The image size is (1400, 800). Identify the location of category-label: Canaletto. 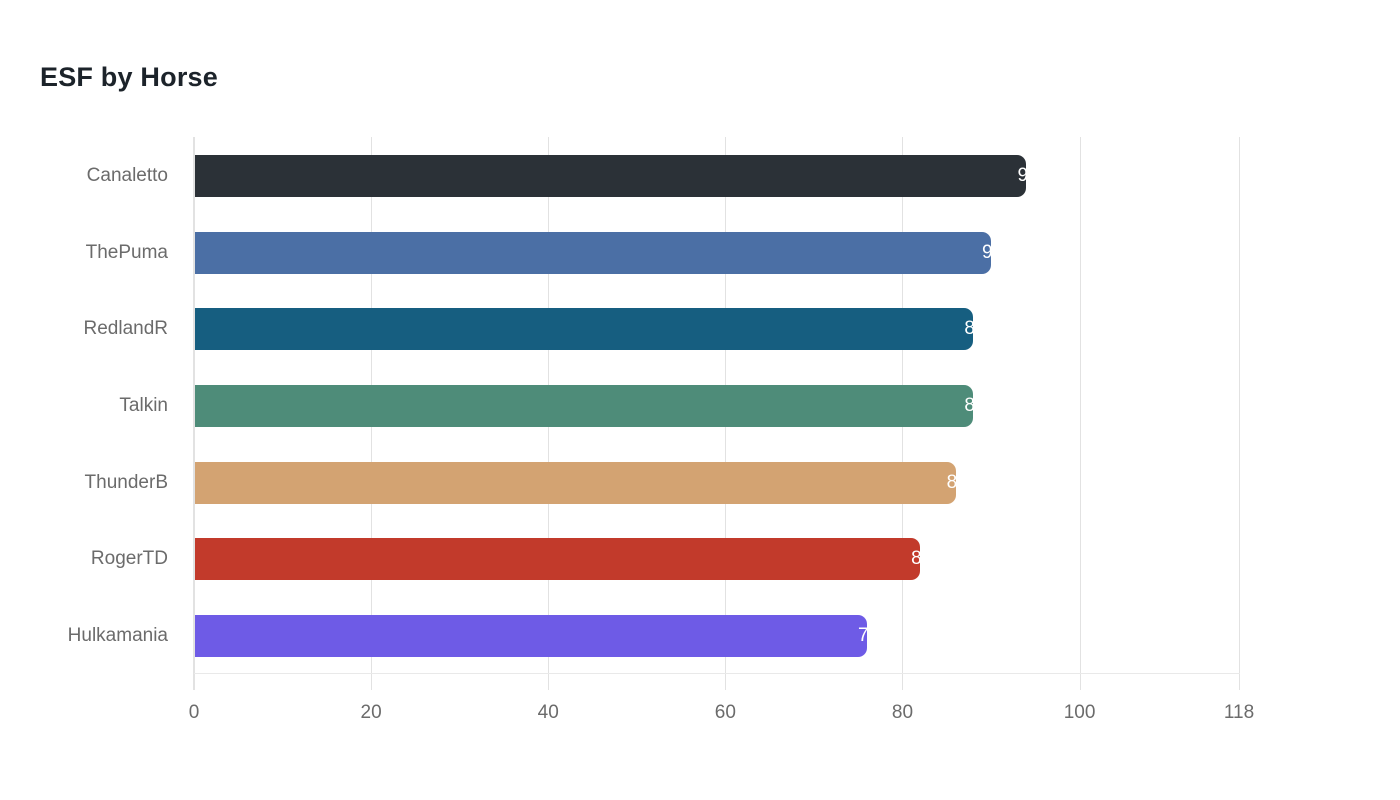
(127, 176).